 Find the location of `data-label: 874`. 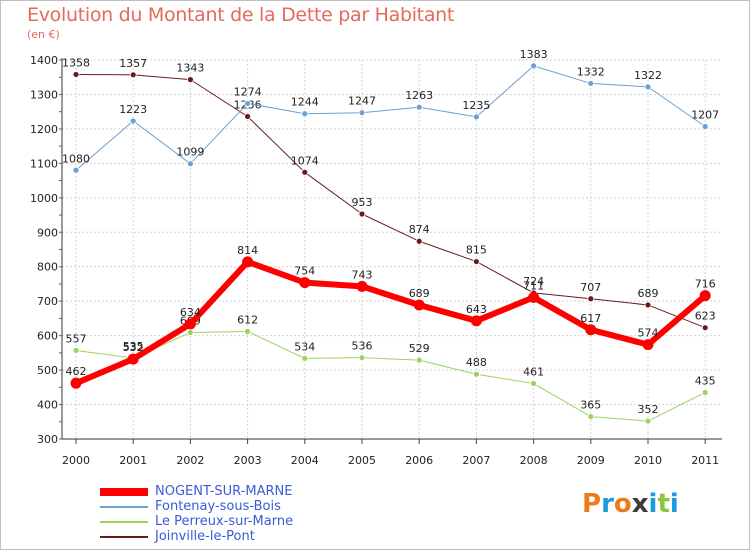

data-label: 874 is located at coordinates (419, 229).